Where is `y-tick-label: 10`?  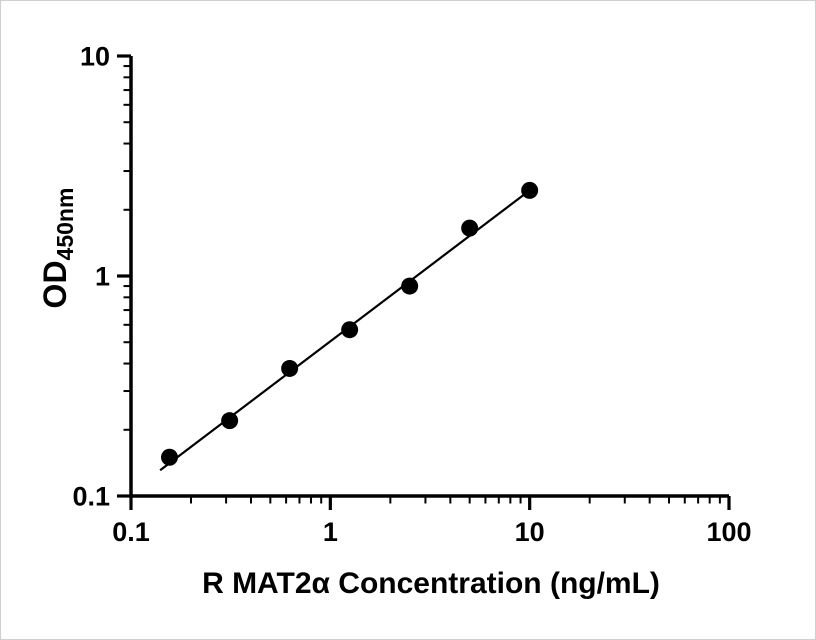 y-tick-label: 10 is located at coordinates (95, 57).